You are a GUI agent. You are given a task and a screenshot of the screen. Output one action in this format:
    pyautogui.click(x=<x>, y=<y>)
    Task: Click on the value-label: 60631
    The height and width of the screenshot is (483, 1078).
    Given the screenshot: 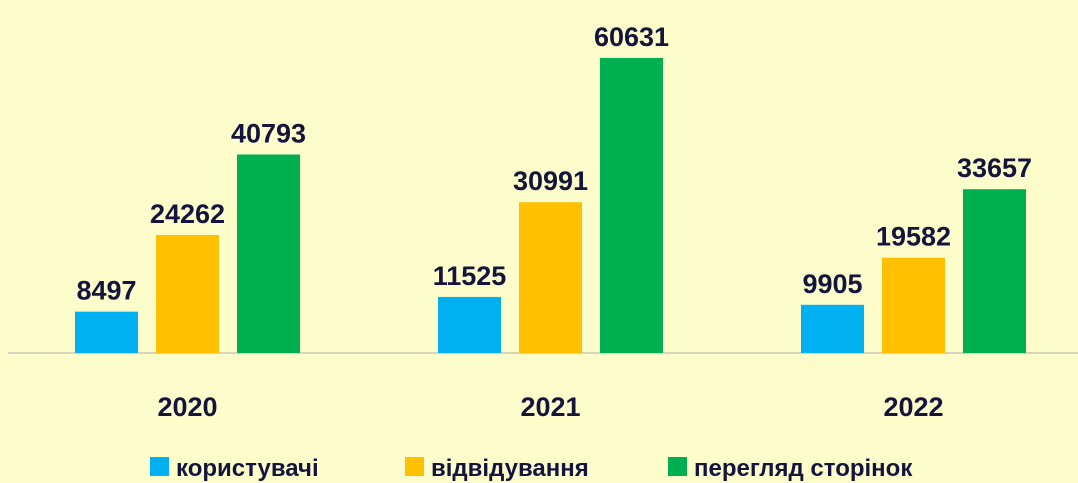 What is the action you would take?
    pyautogui.click(x=631, y=37)
    